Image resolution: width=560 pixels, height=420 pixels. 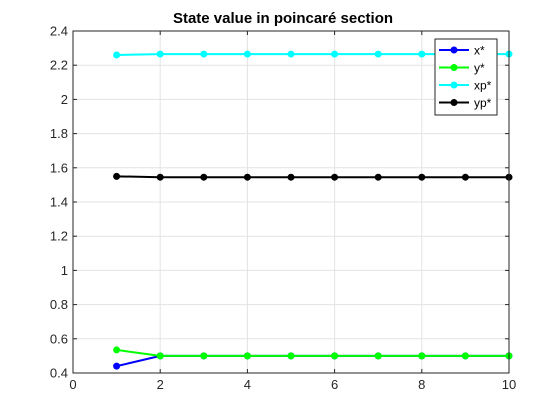 What do you see at coordinates (59, 65) in the screenshot?
I see `y-tick-label: 2.2` at bounding box center [59, 65].